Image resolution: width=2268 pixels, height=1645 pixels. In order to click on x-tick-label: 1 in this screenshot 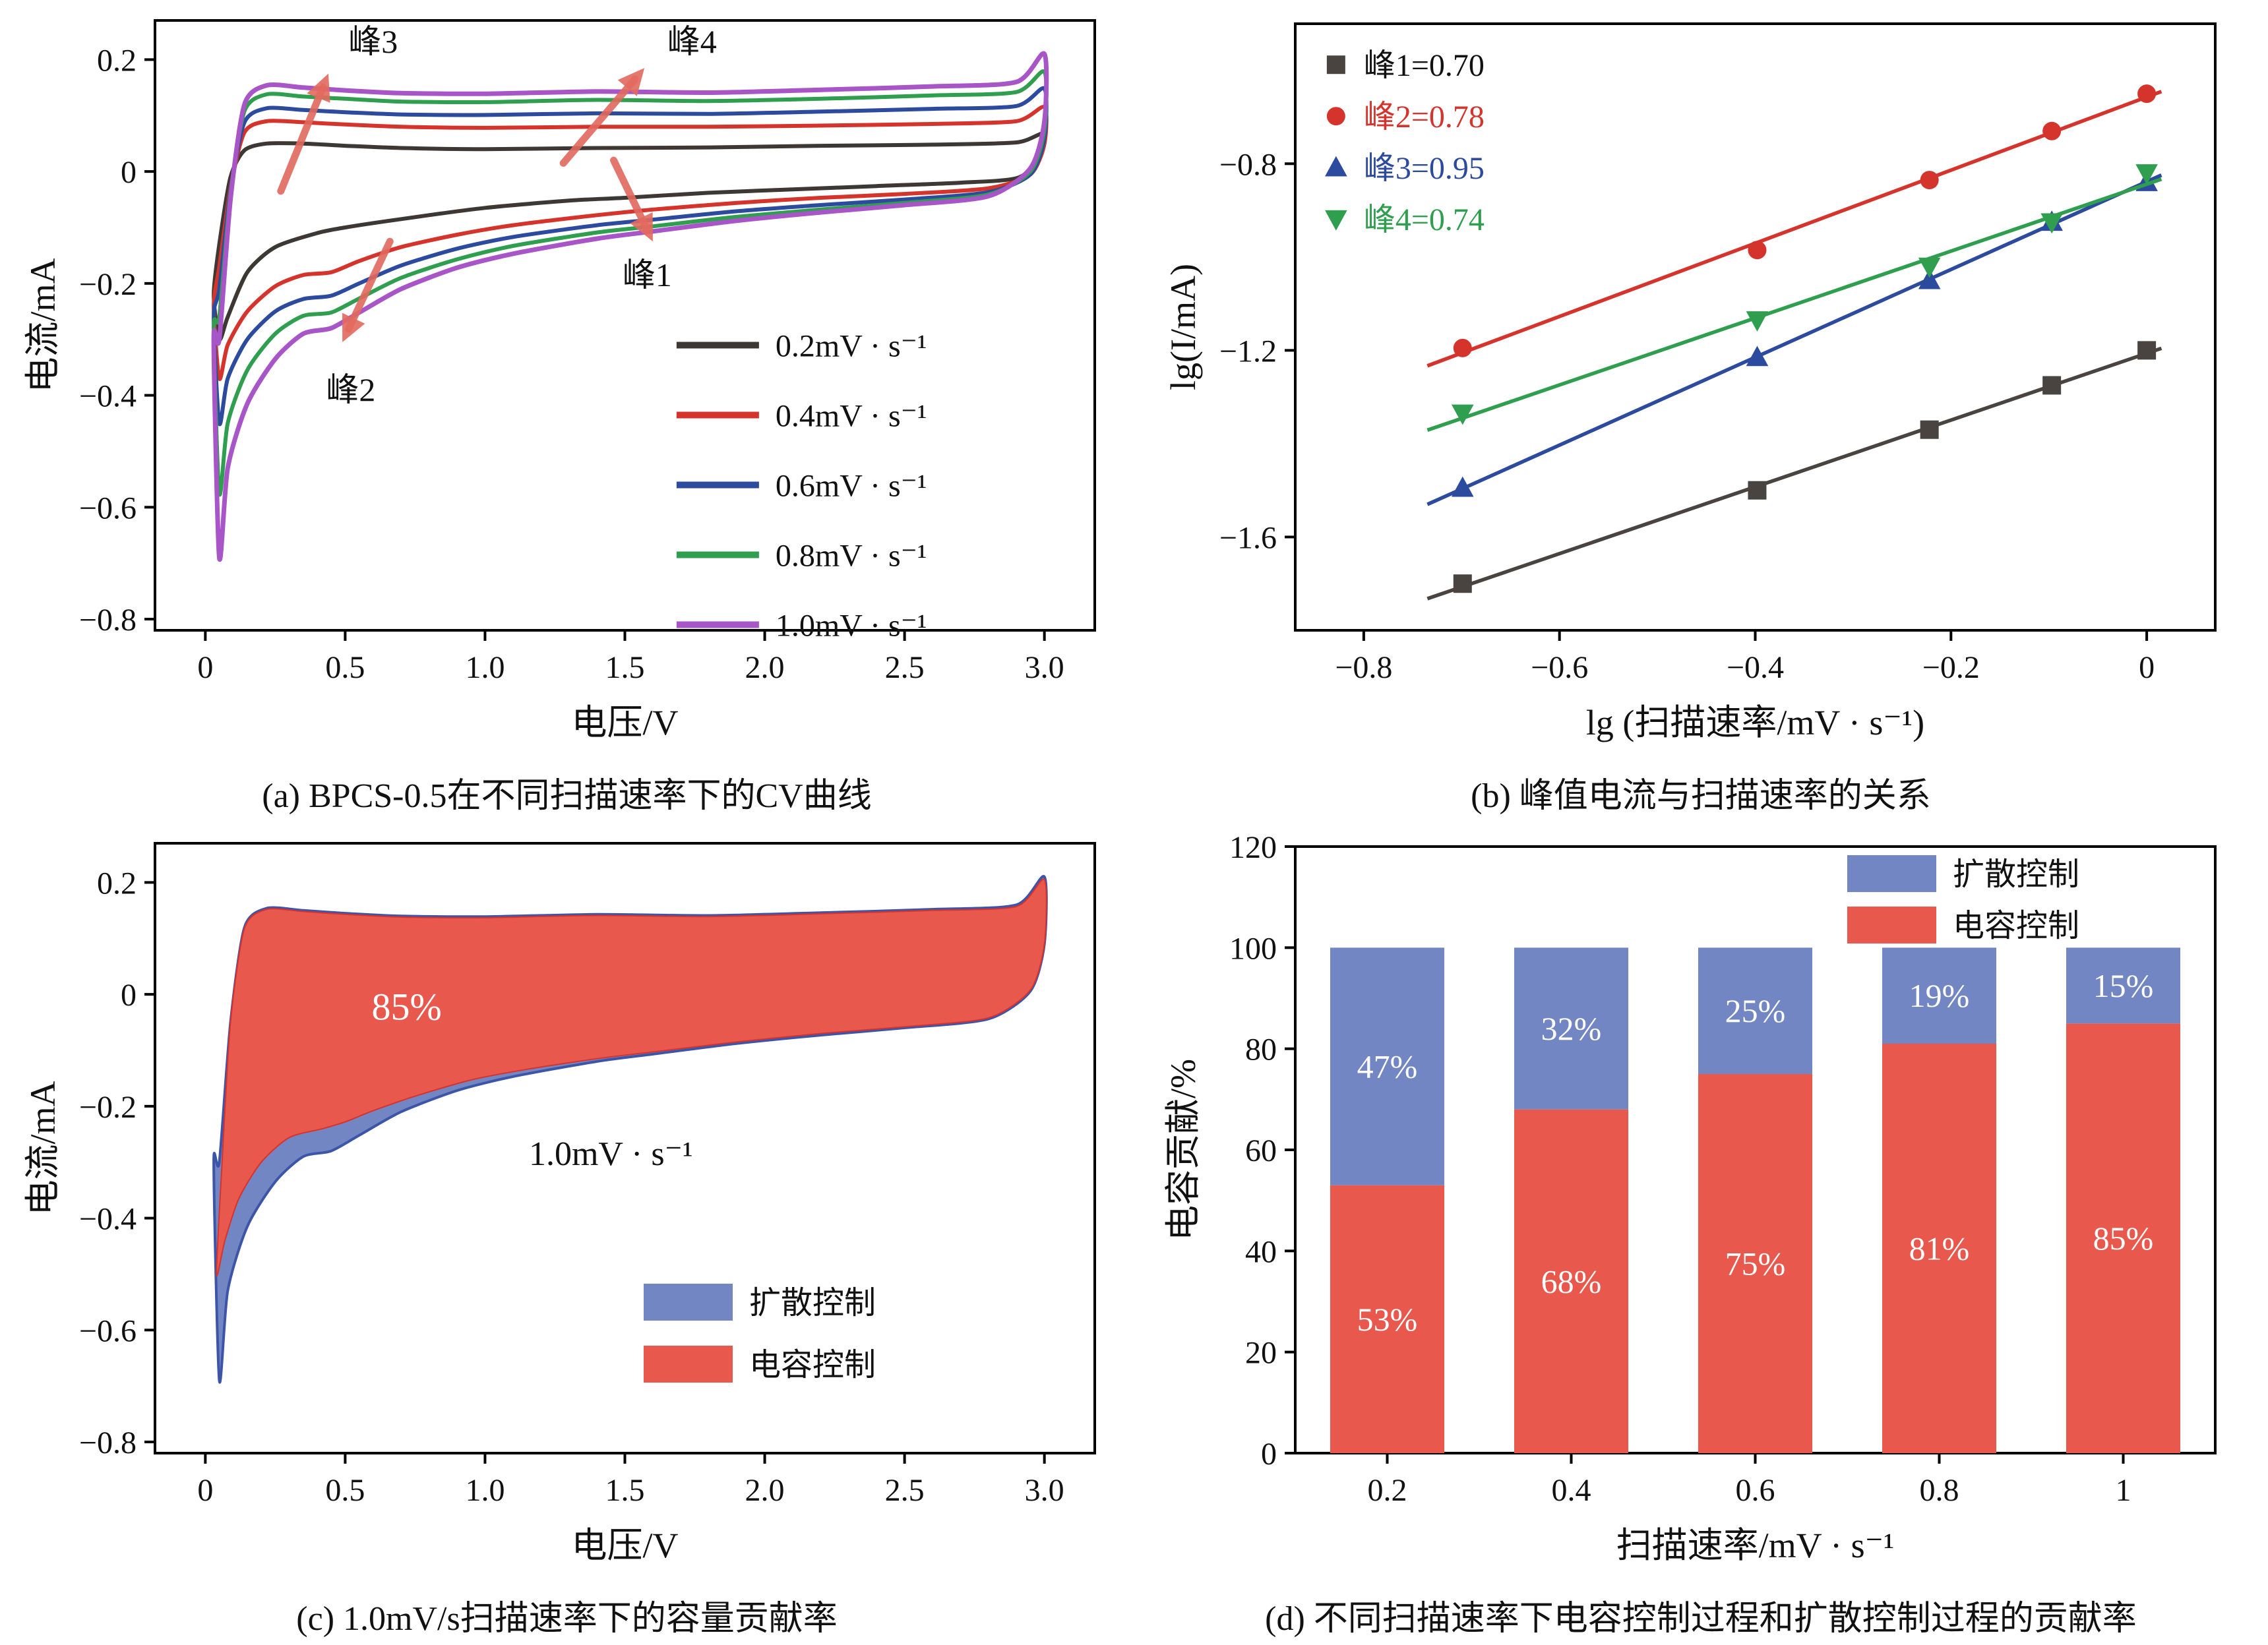, I will do `click(2123, 1490)`.